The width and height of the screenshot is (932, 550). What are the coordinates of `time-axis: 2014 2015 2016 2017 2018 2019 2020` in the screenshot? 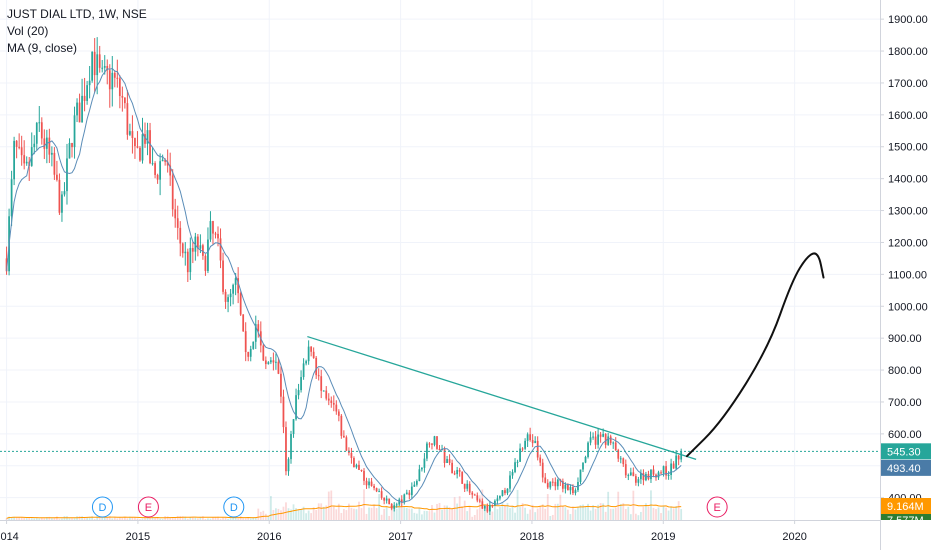 It's located at (440, 535).